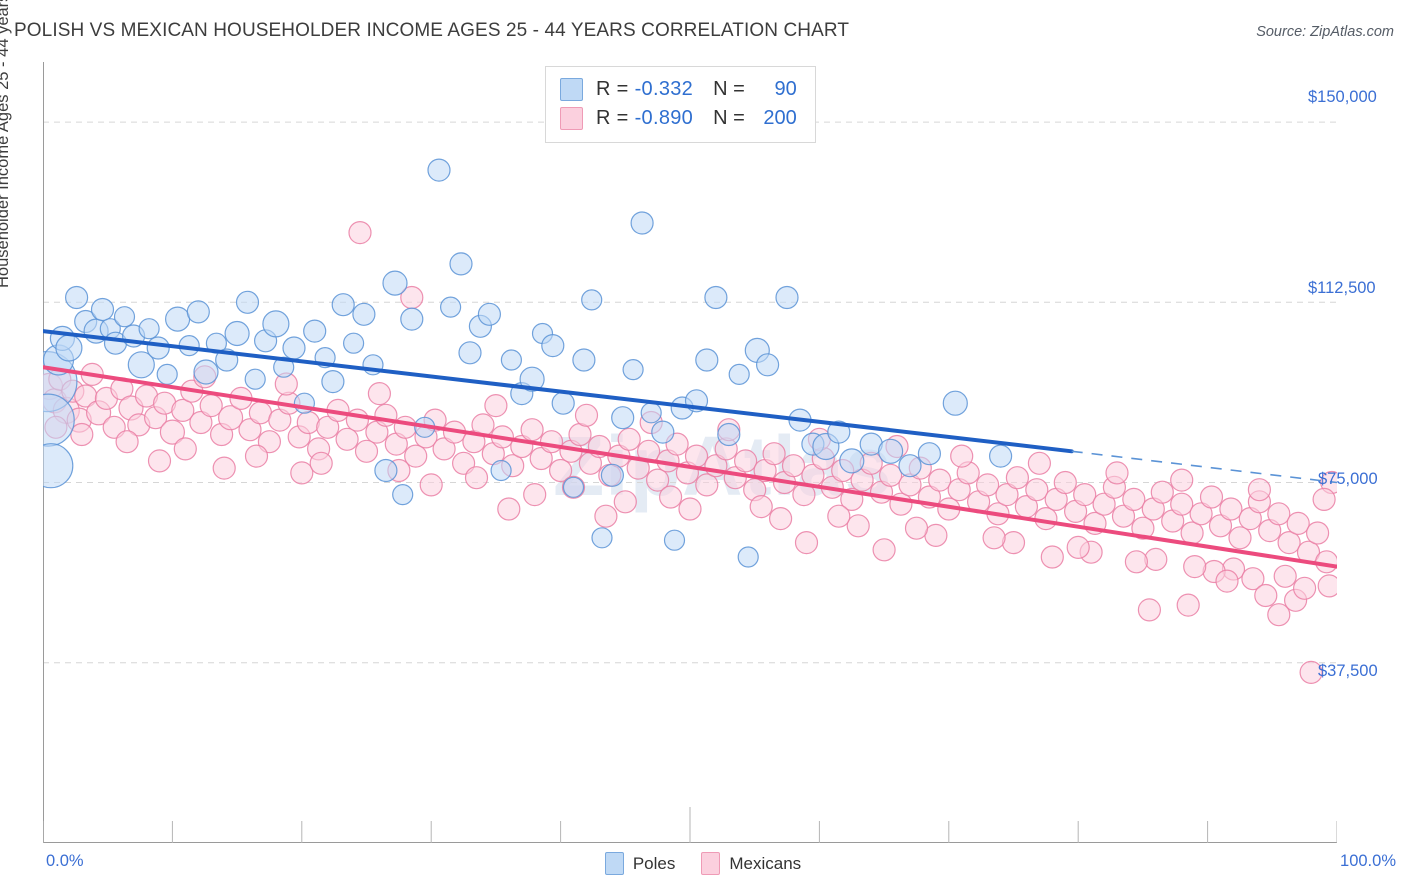 This screenshot has height=892, width=1406. What do you see at coordinates (654, 863) in the screenshot?
I see `legend-label-poles: Poles` at bounding box center [654, 863].